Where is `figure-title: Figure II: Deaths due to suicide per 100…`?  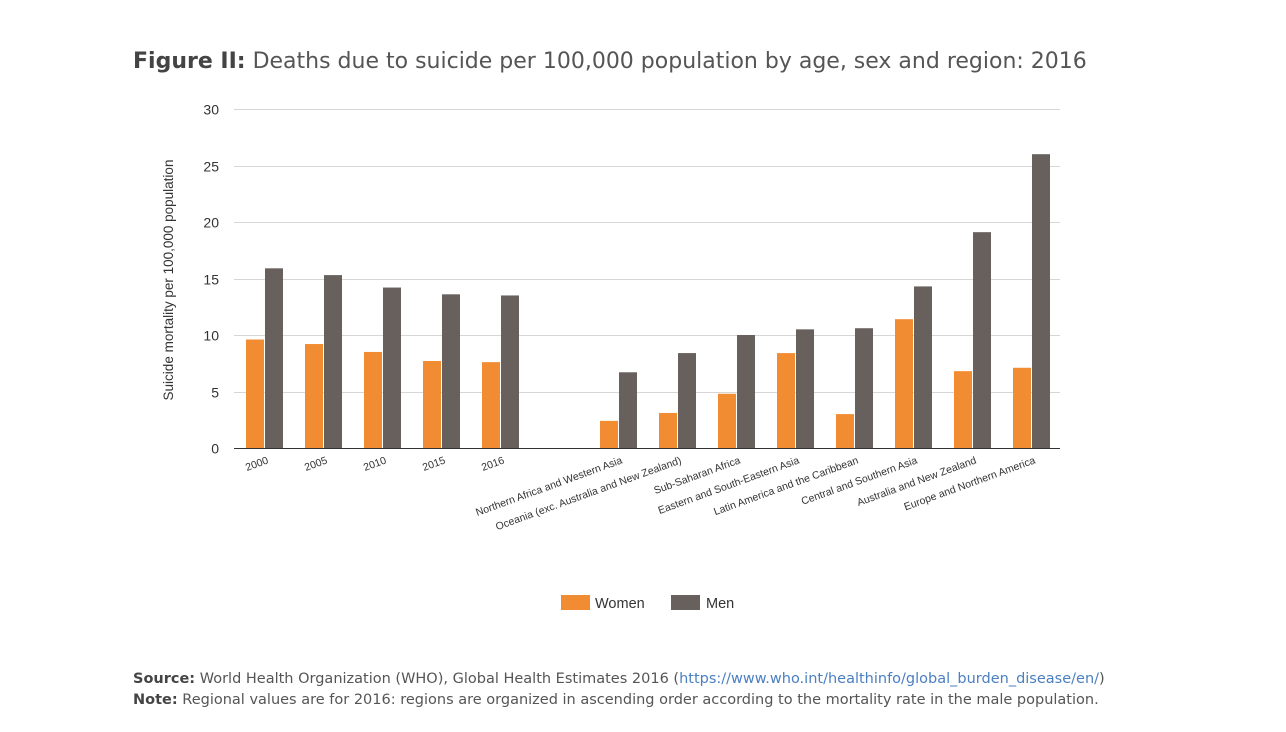 figure-title: Figure II: Deaths due to suicide per 100… is located at coordinates (610, 61).